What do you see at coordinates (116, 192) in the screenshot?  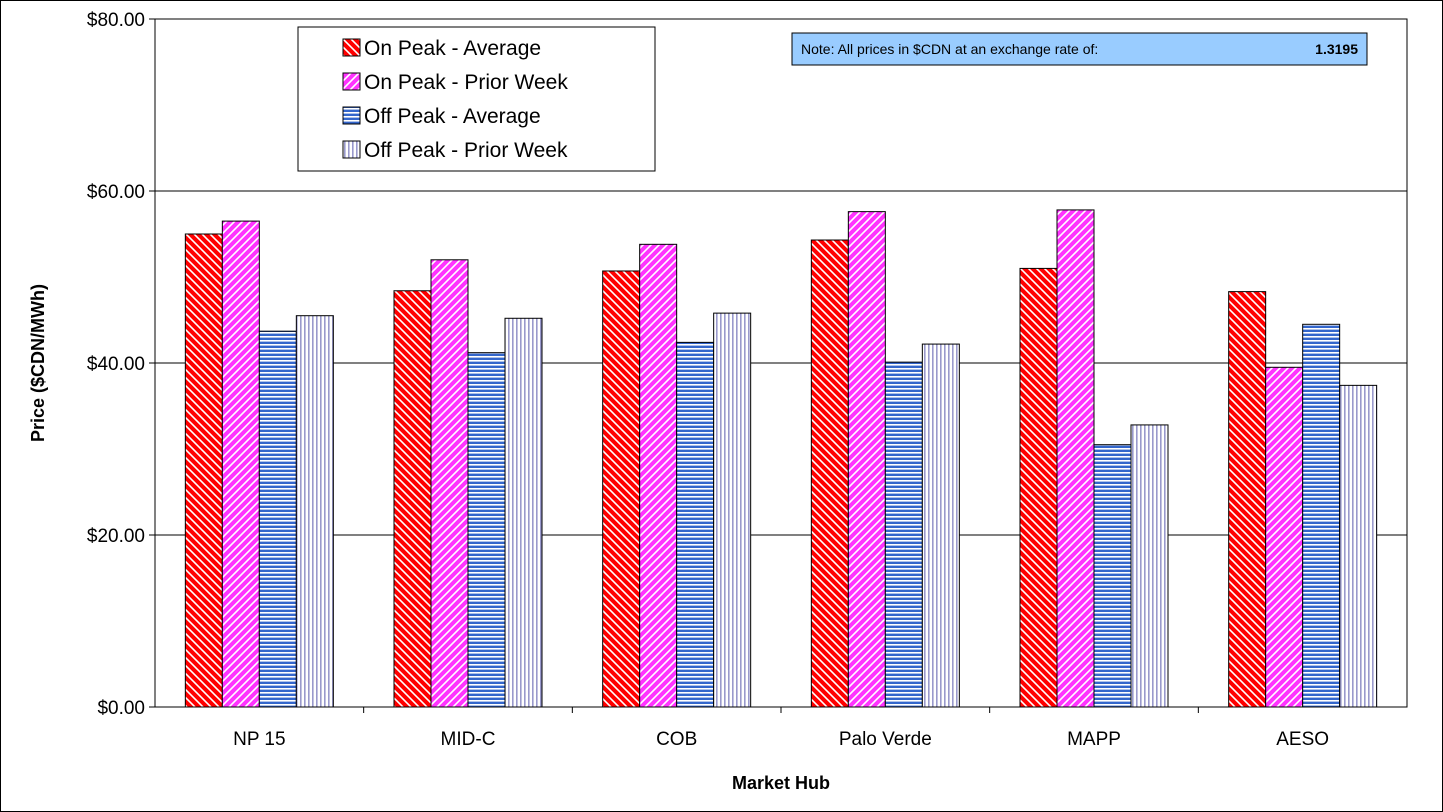 I see `y-tick-label: $60.00` at bounding box center [116, 192].